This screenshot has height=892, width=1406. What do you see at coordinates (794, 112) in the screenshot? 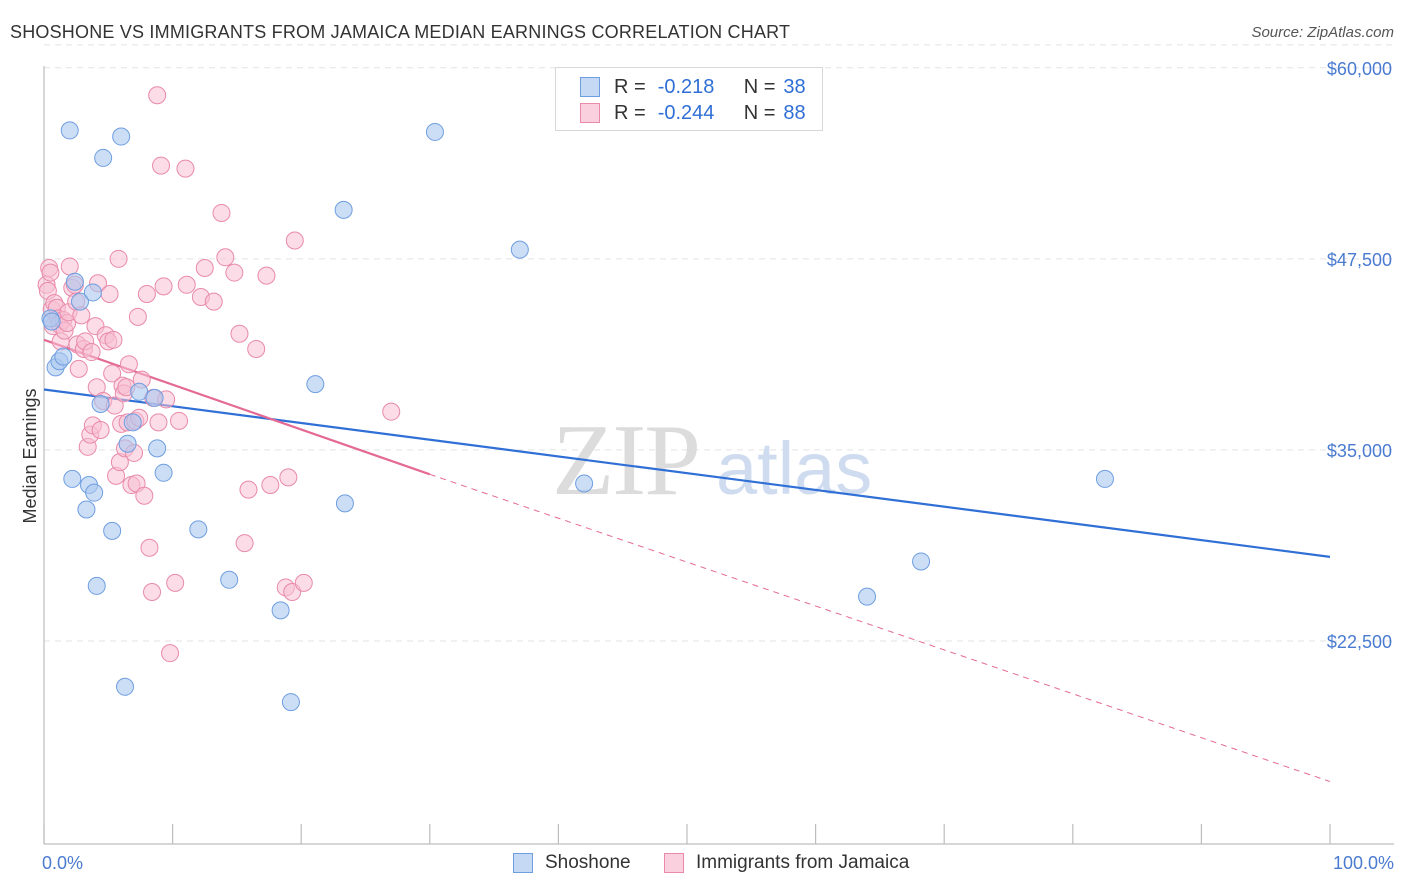
I see `legend-n-value: 88` at bounding box center [794, 112].